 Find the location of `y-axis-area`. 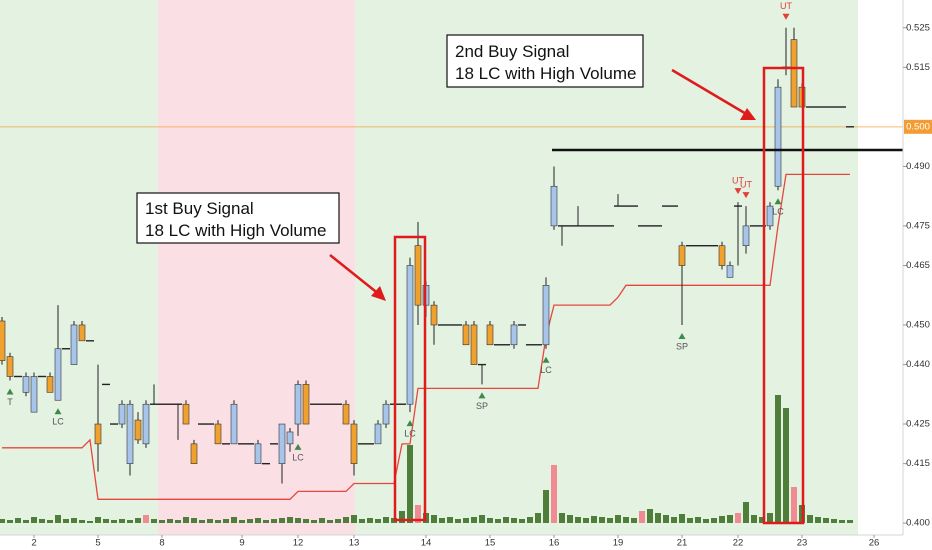

y-axis-area is located at coordinates (917, 275).